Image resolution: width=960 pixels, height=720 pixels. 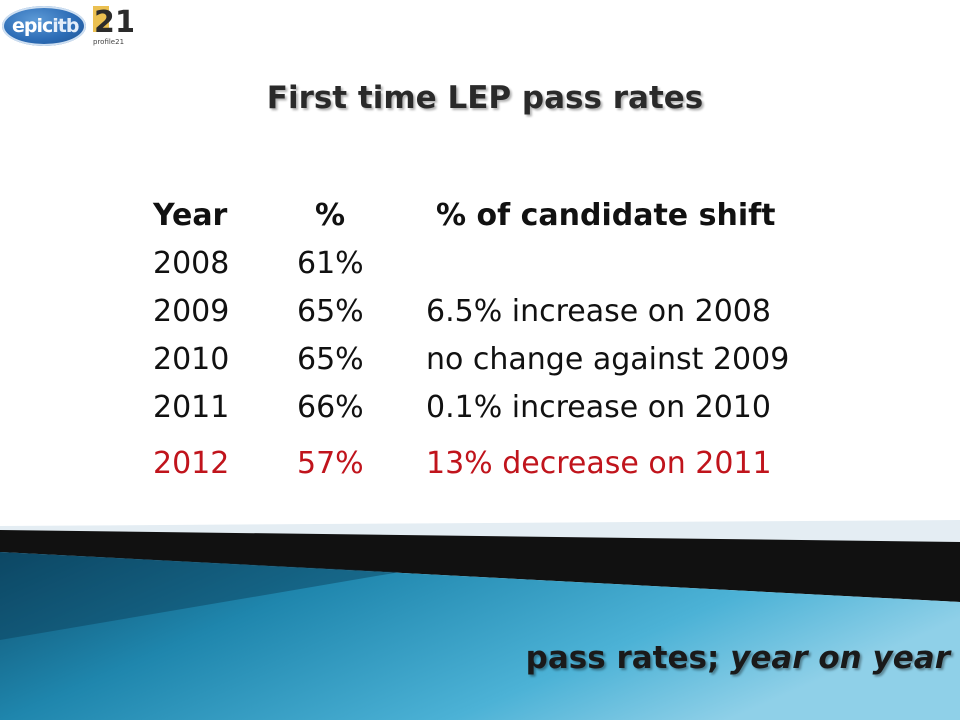 What do you see at coordinates (190, 215) in the screenshot?
I see `header-year: Year` at bounding box center [190, 215].